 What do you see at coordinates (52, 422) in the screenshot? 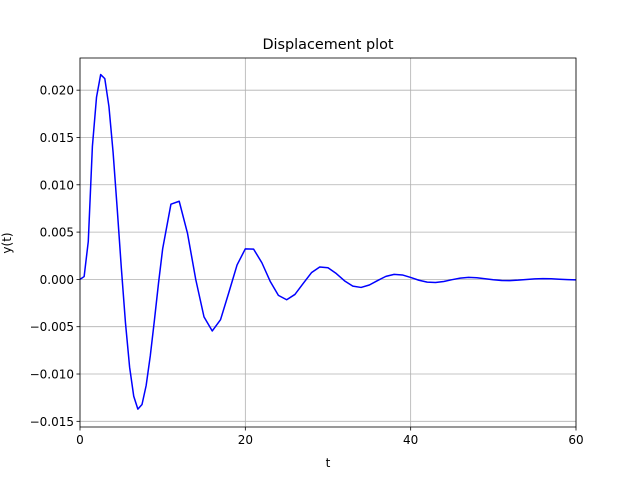
I see `y-tick-label: −0.015` at bounding box center [52, 422].